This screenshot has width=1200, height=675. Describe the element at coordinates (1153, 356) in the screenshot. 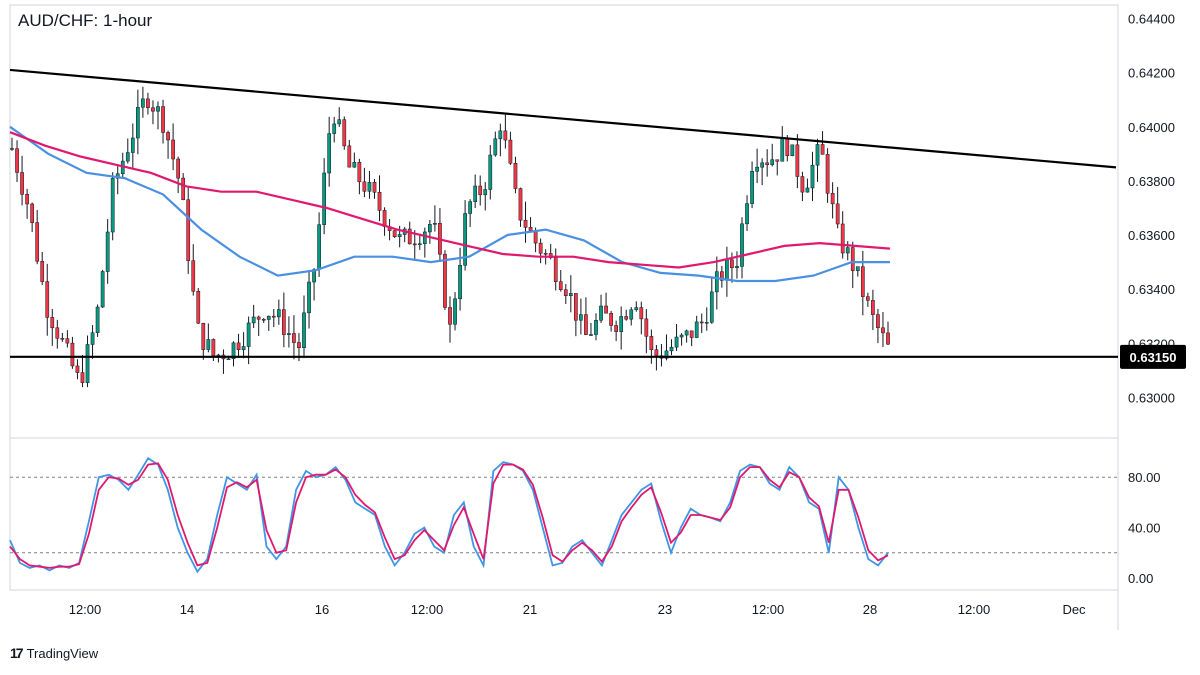

I see `current-price-badge-bg` at that location.